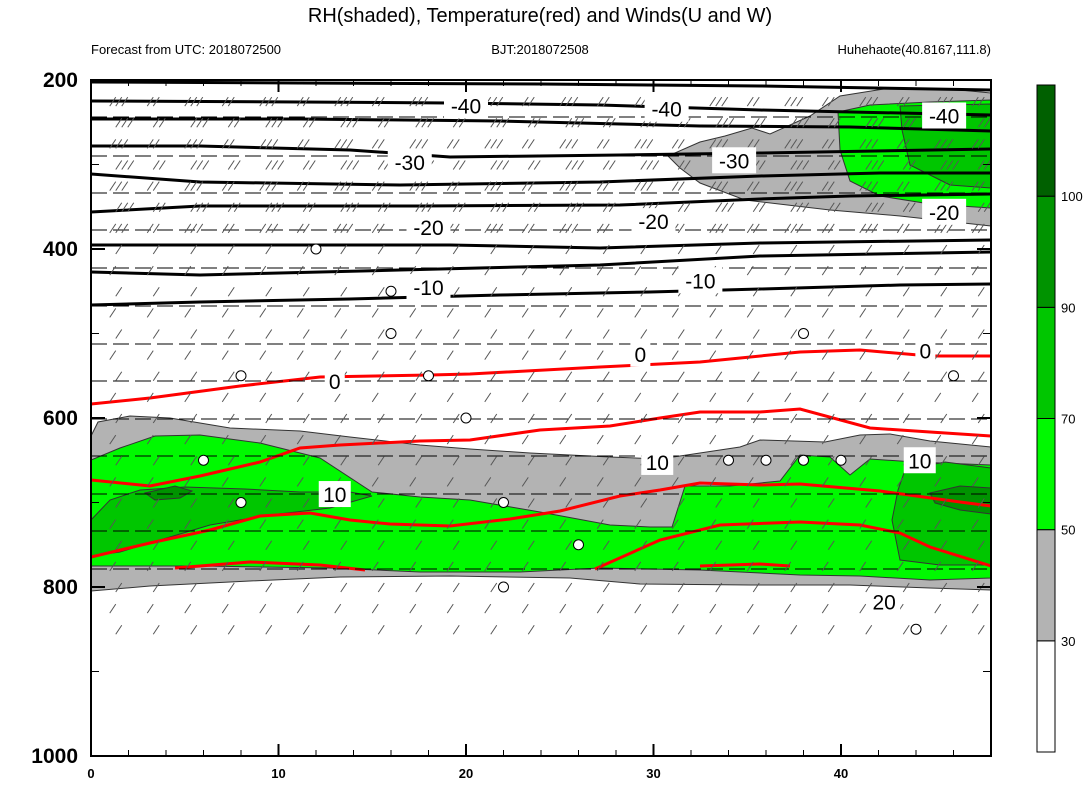  What do you see at coordinates (1046, 585) in the screenshot?
I see `colorbar-swatch` at bounding box center [1046, 585].